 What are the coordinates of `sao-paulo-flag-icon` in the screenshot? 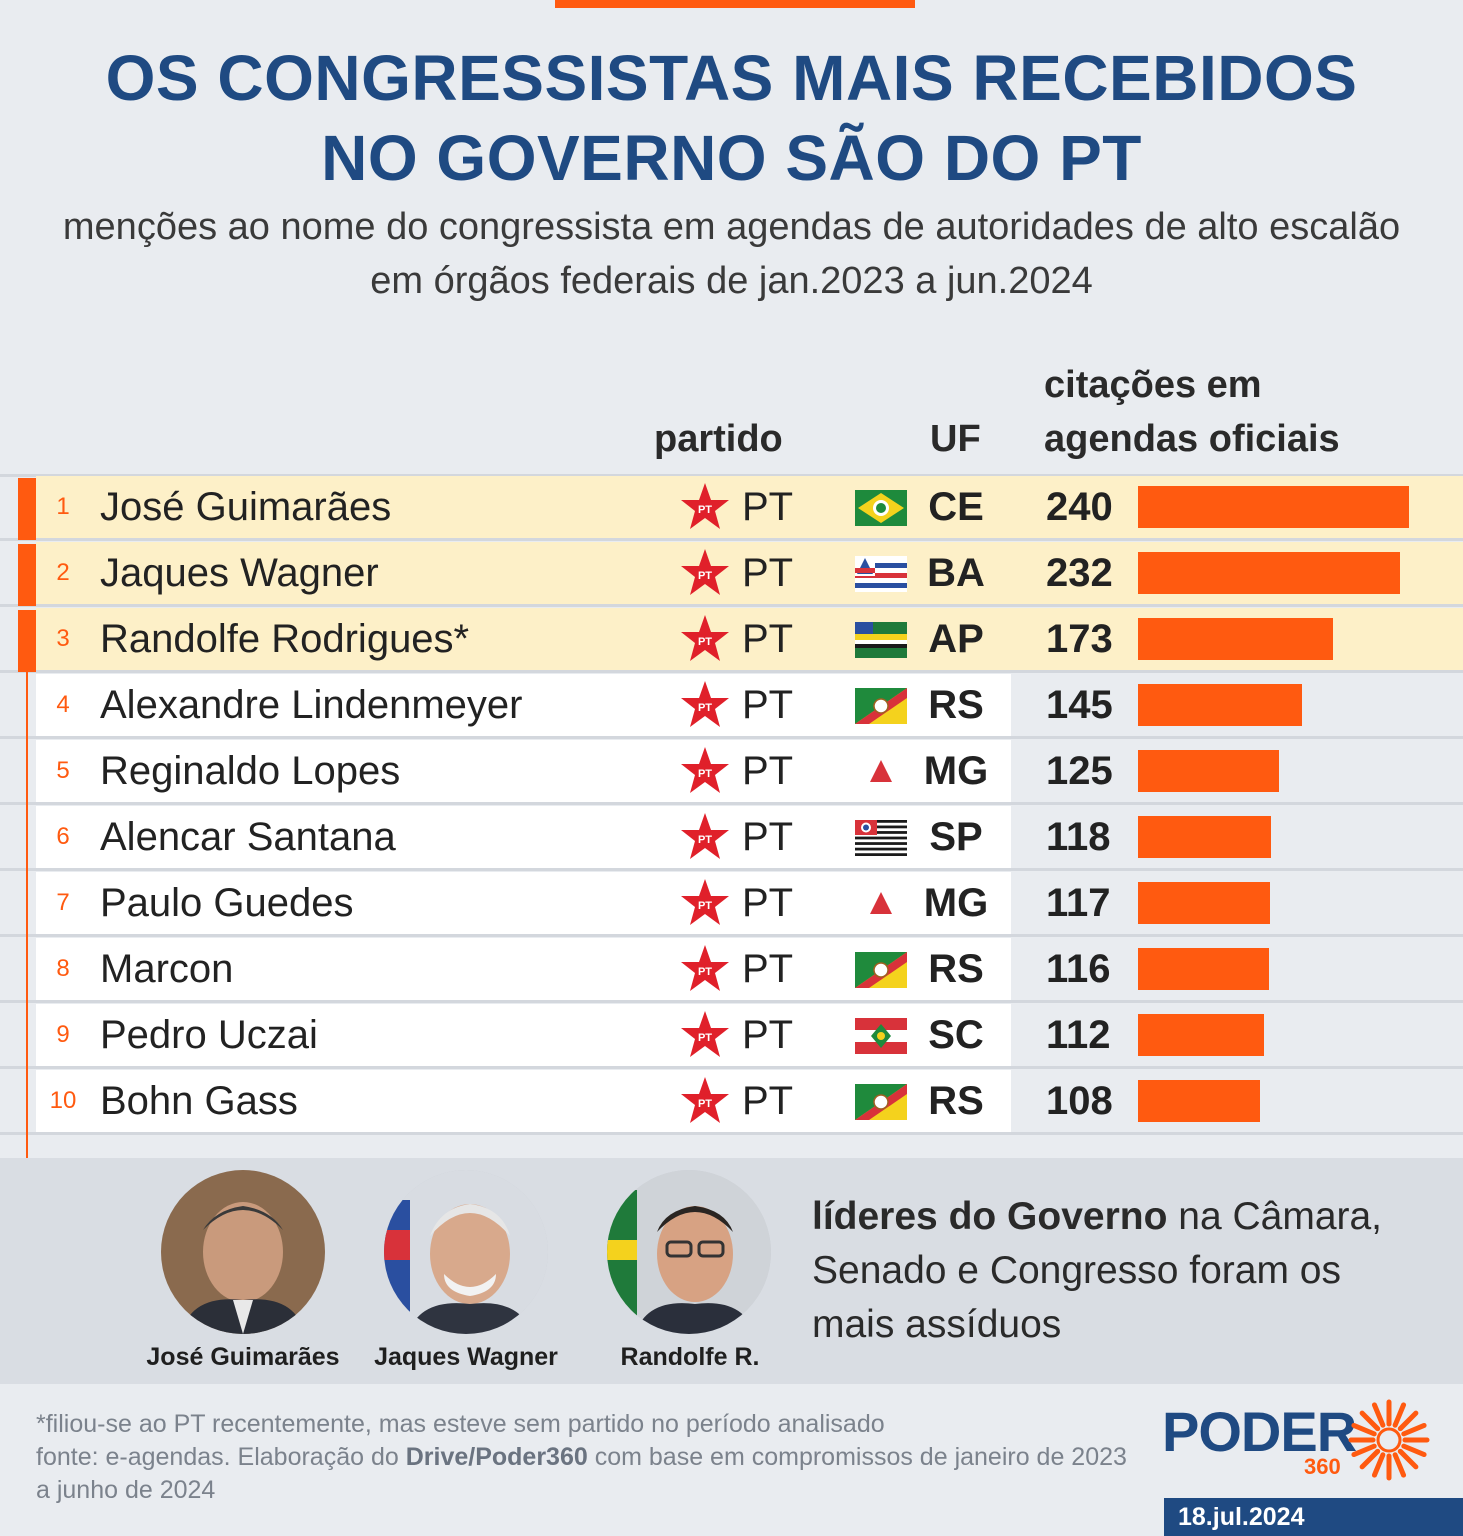 It's located at (881, 838).